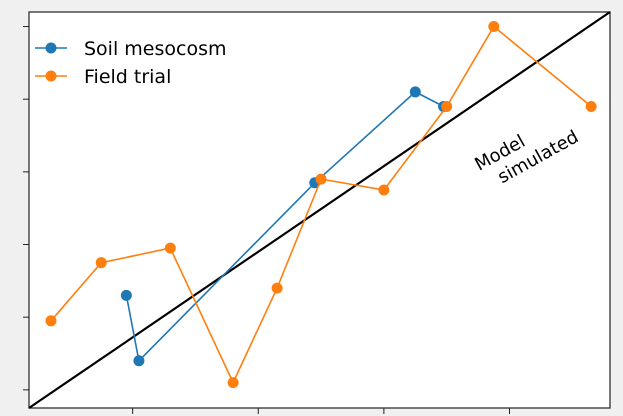  What do you see at coordinates (130, 63) in the screenshot?
I see `legend: Soil mesocosm Field trial` at bounding box center [130, 63].